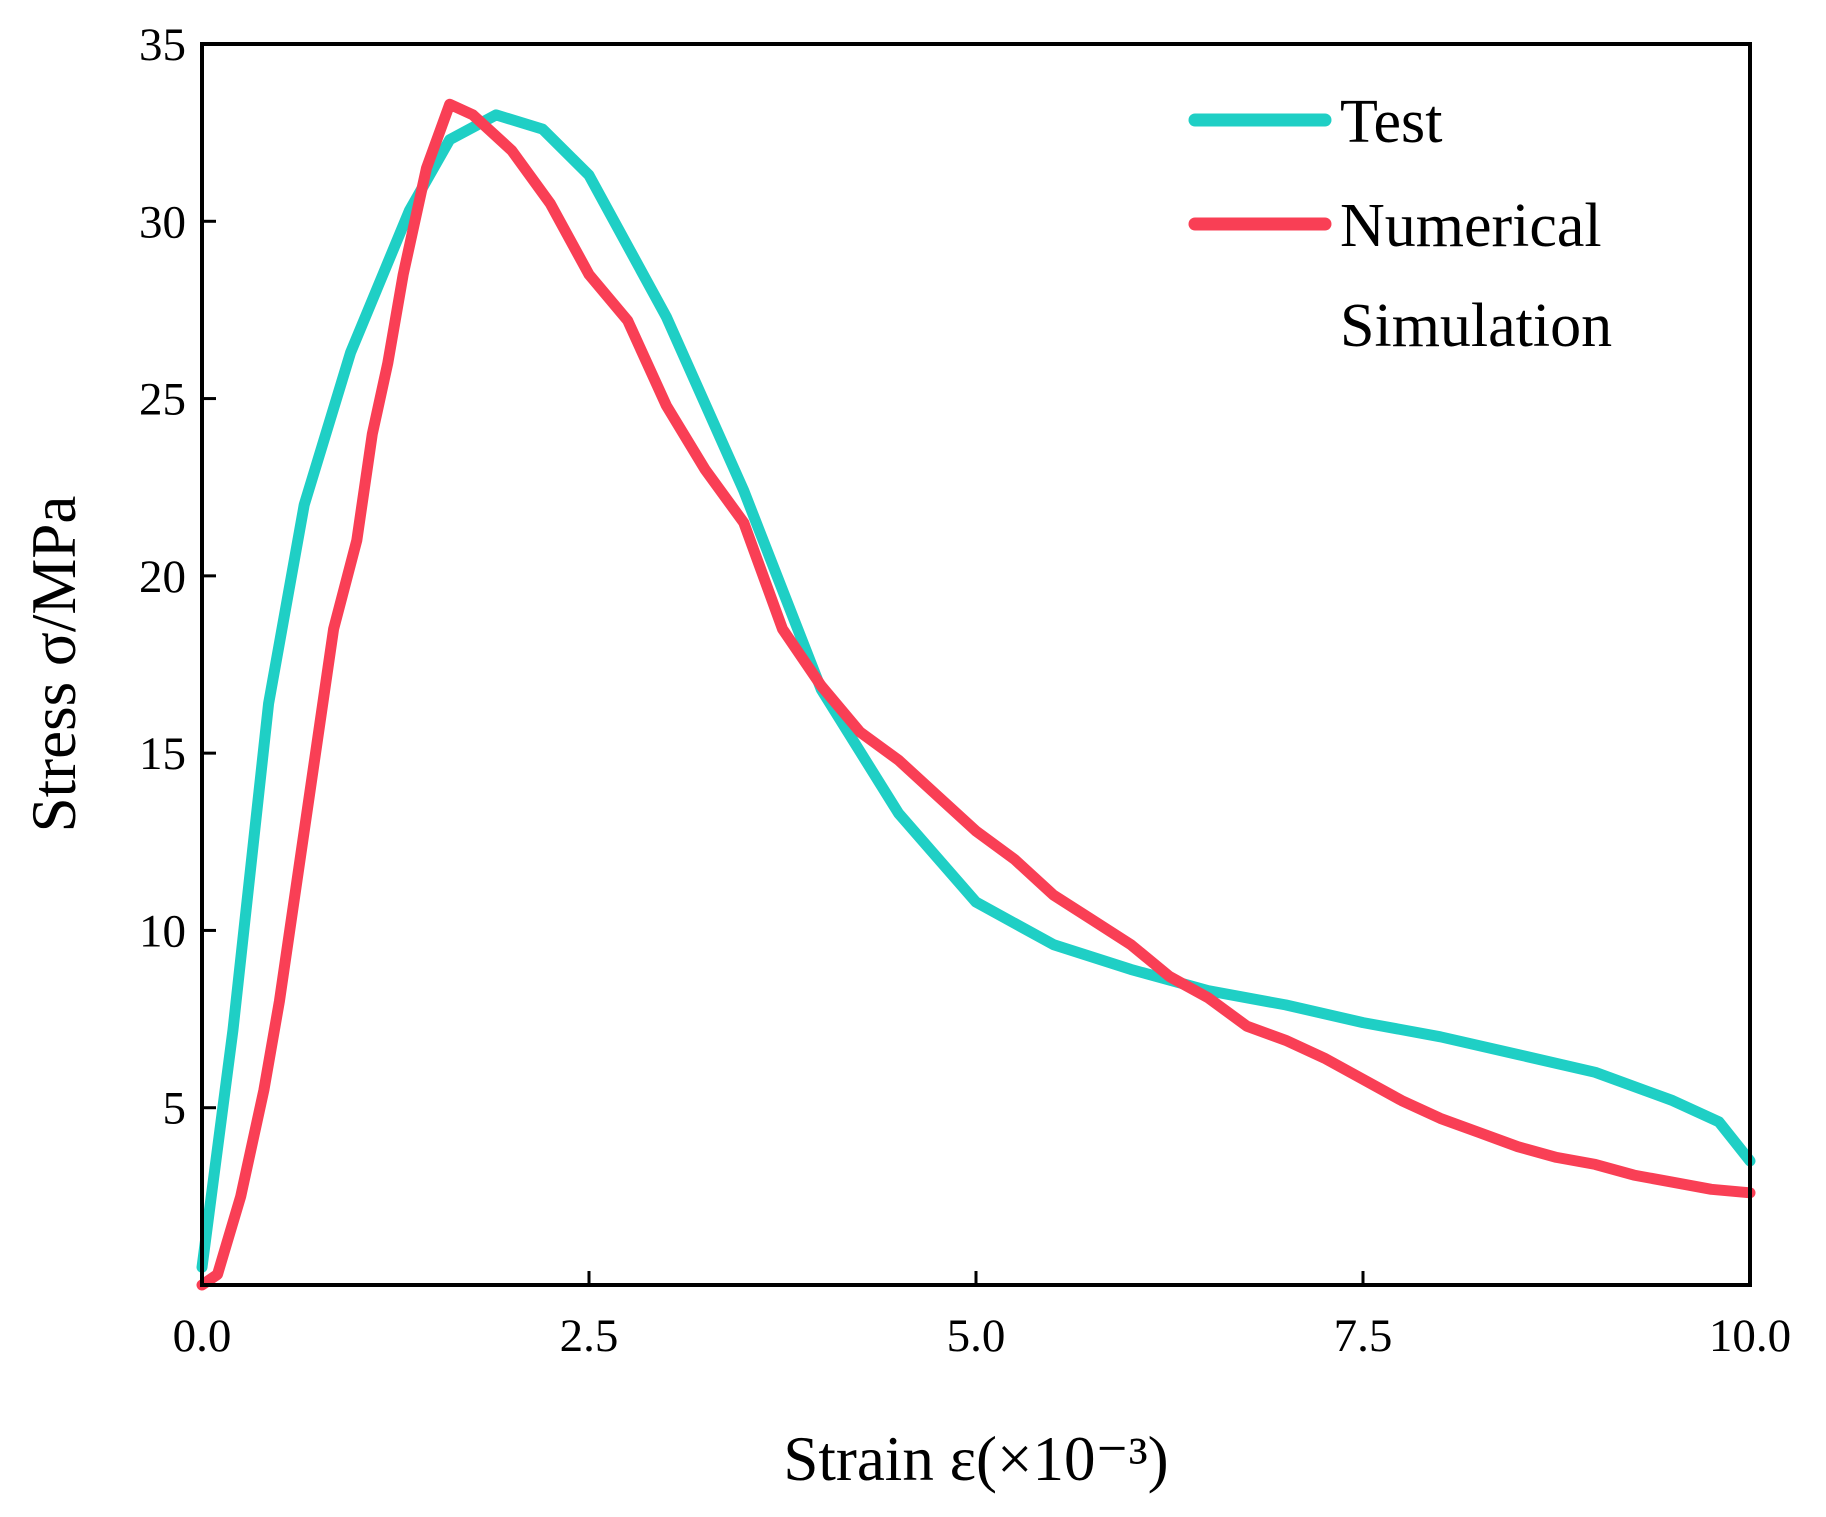  Describe the element at coordinates (162, 222) in the screenshot. I see `y-tick-label: 30` at that location.